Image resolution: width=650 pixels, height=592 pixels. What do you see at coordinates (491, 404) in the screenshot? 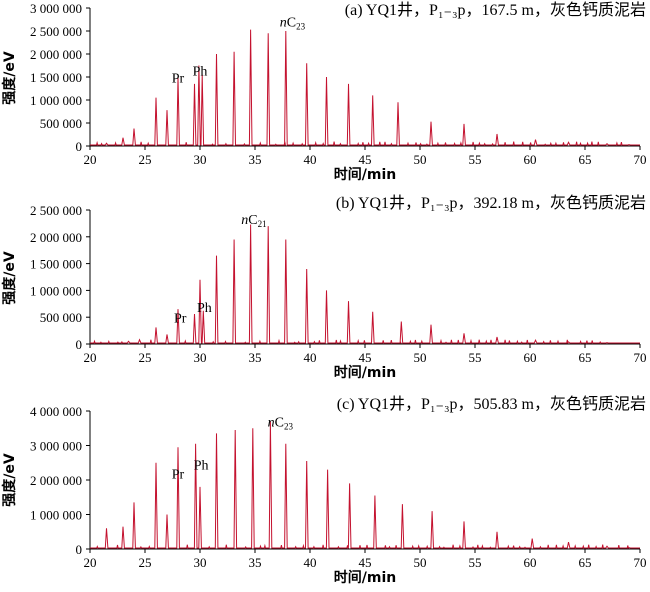
I see `panel-title: (c) YQ1井，P₁₋₃p，505.83 m，灰色钙质泥岩` at bounding box center [491, 404].